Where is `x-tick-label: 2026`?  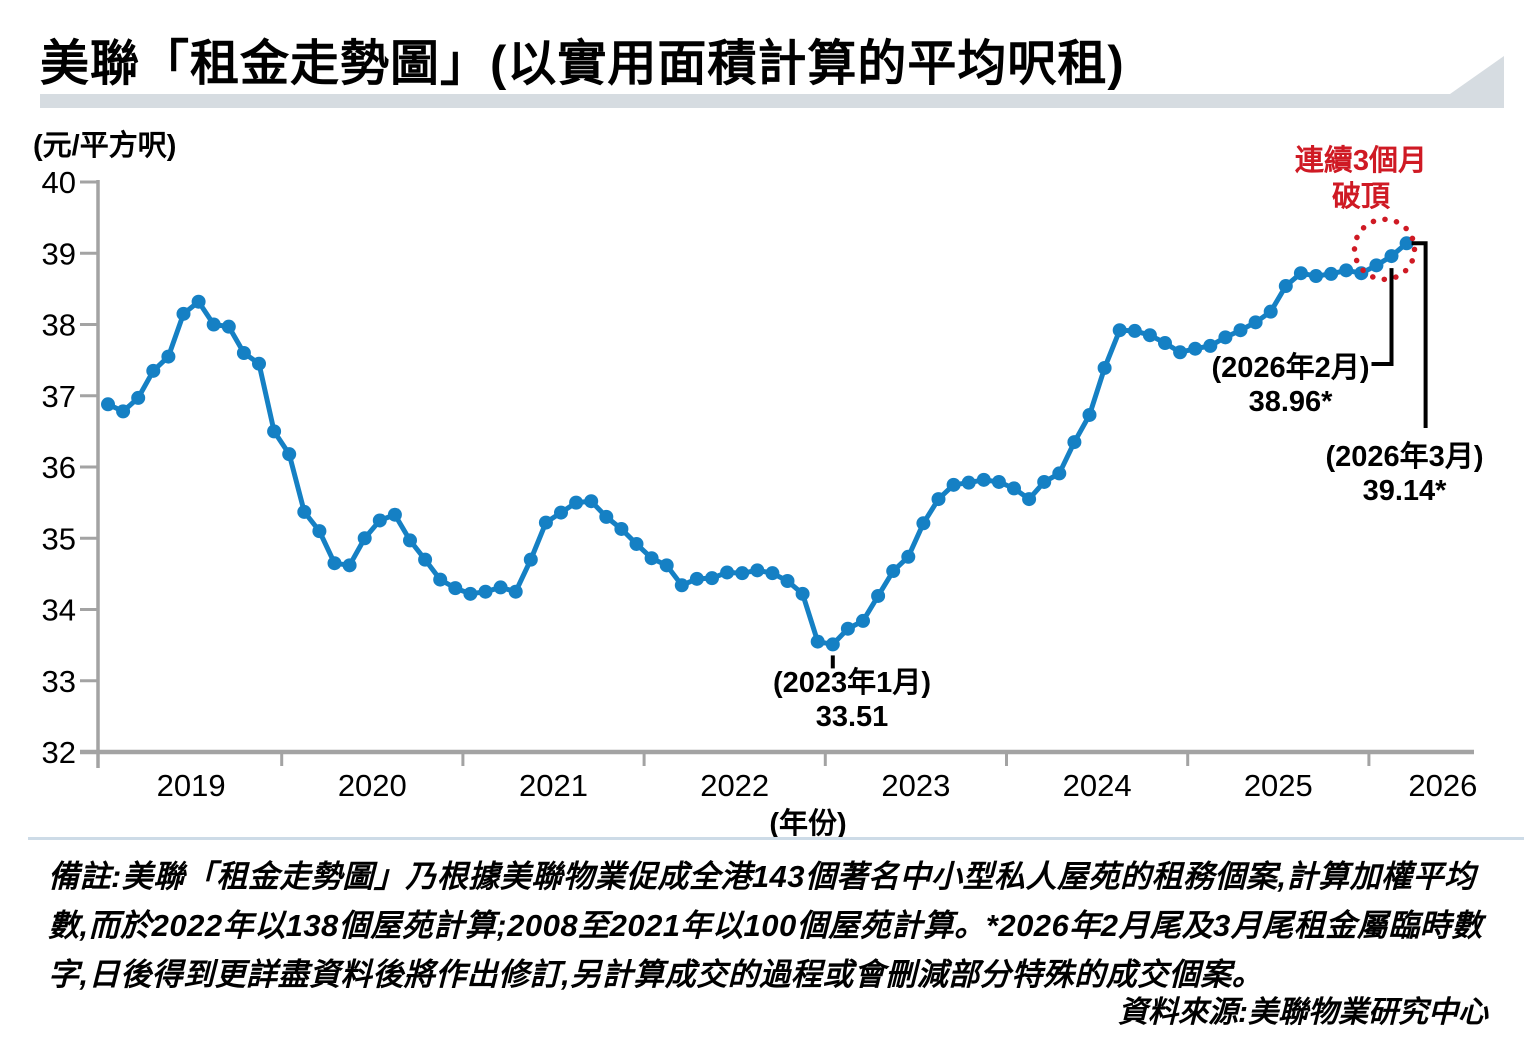 x-tick-label: 2026 is located at coordinates (1442, 785).